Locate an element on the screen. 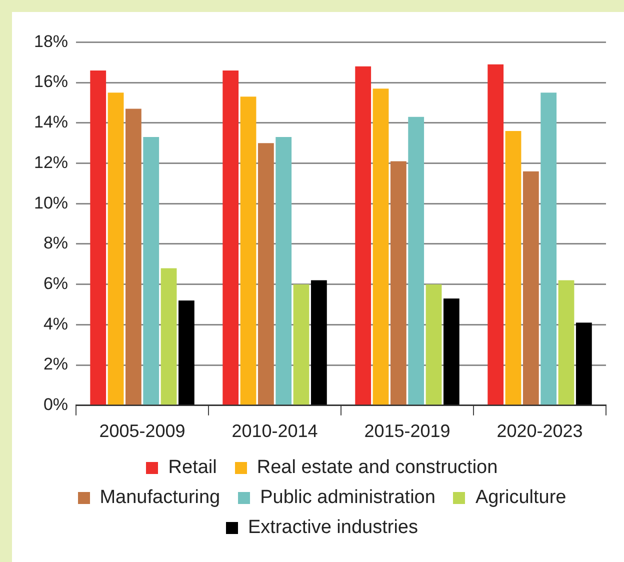 The image size is (624, 562). y-tick-label: 0% is located at coordinates (55, 404).